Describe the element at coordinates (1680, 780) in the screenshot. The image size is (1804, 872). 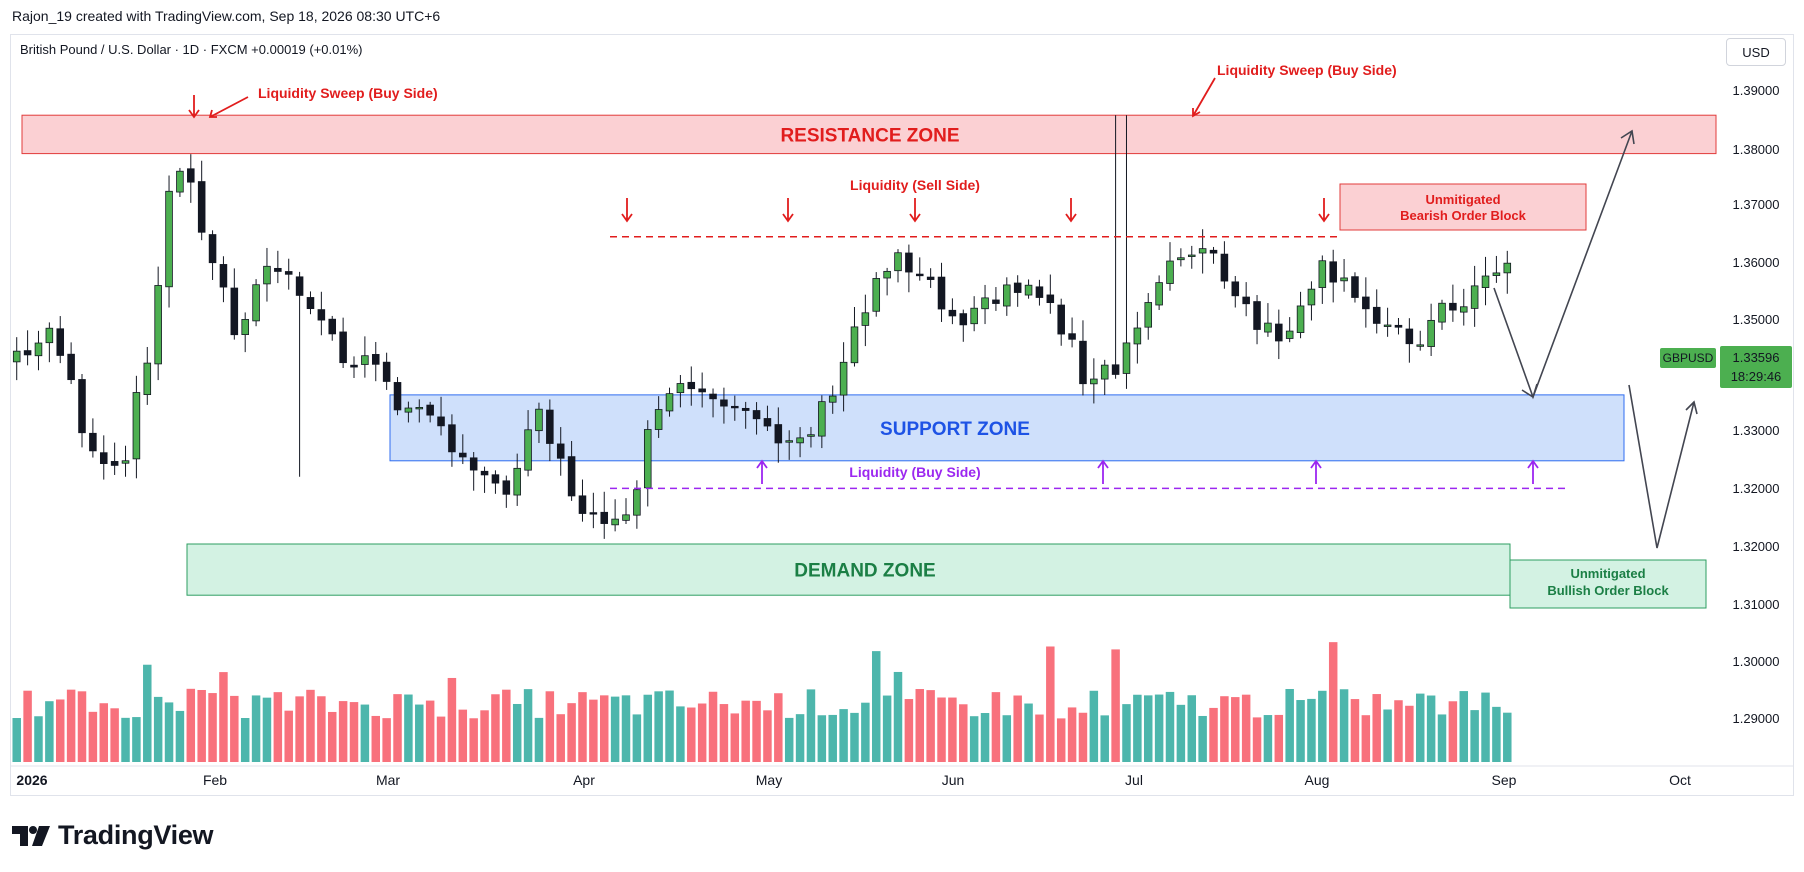
I see `x-tick-label: Oct` at that location.